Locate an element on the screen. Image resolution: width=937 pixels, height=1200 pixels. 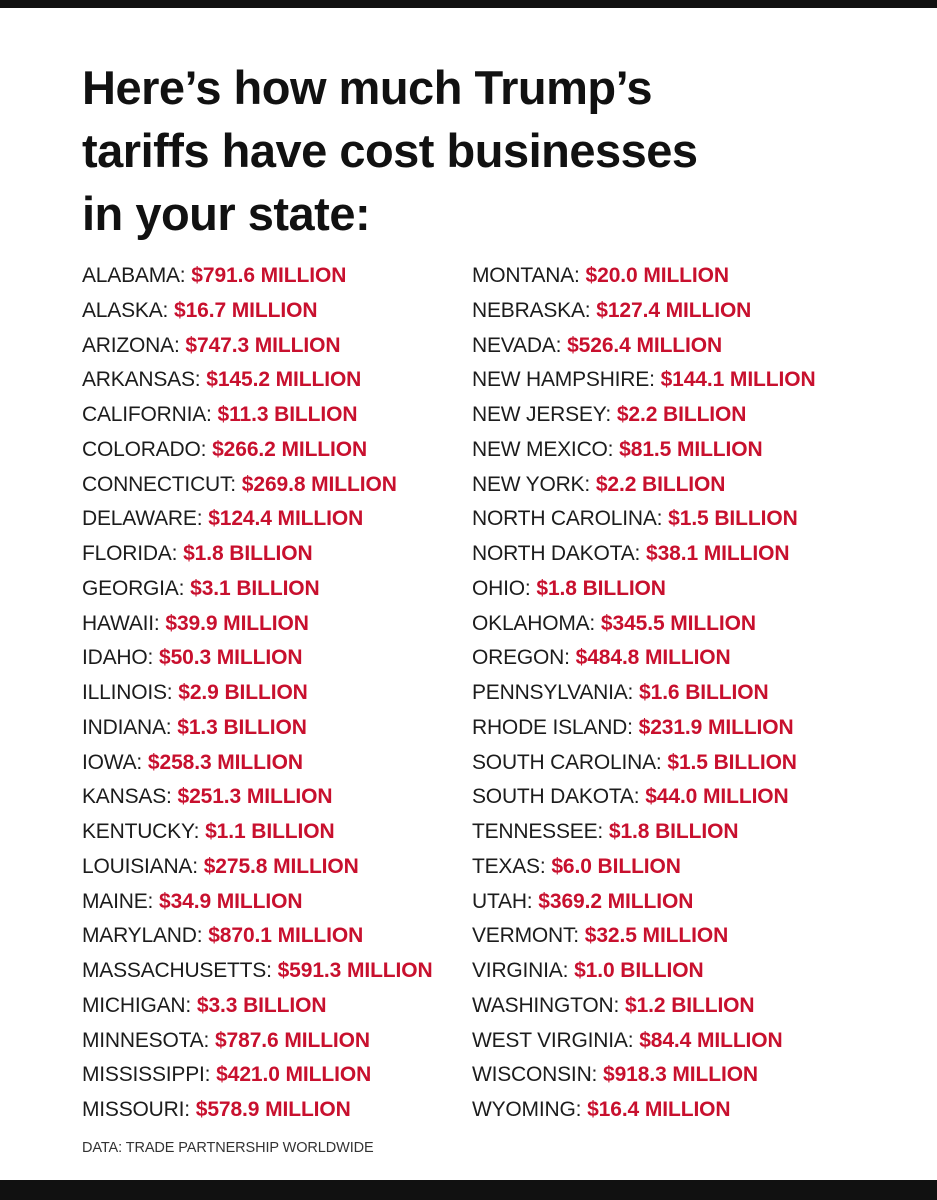
state-row: VIRGINIA: $1.0 BILLION is located at coordinates (644, 971).